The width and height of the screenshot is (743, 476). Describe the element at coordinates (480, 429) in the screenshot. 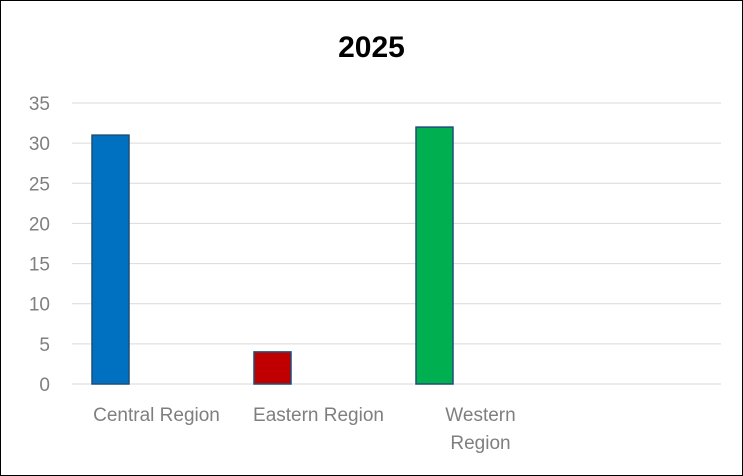

I see `x-category-label: Western Region` at that location.